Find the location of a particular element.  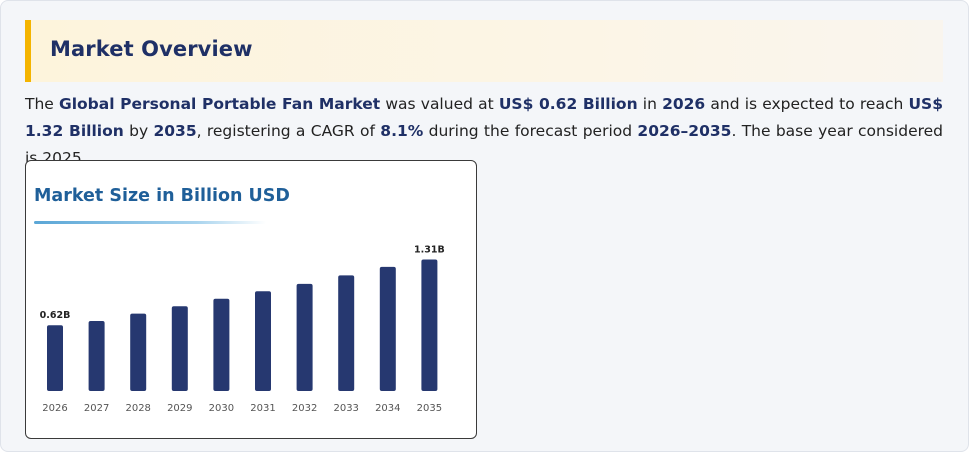

cagr-value: 8.1% is located at coordinates (402, 131).